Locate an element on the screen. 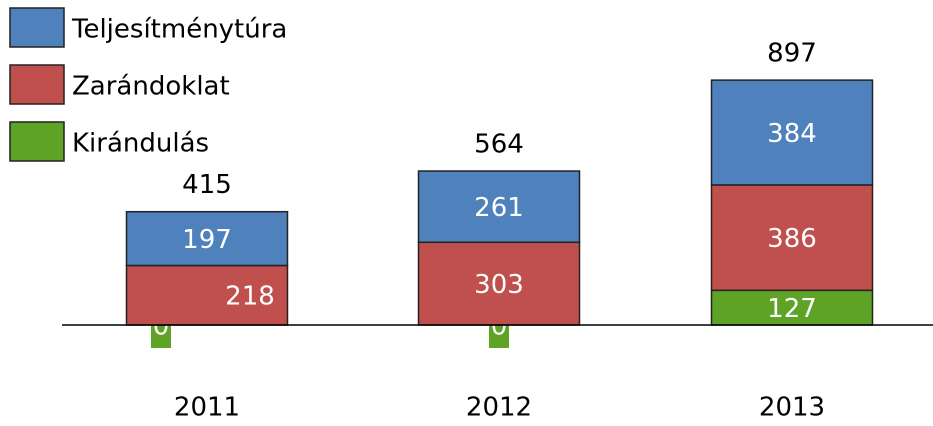  total-label: 897 is located at coordinates (792, 54).